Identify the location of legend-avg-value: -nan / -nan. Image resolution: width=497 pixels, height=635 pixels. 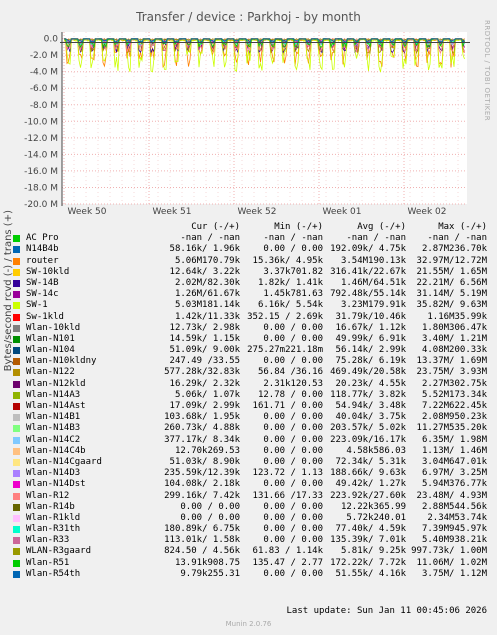
(376, 238).